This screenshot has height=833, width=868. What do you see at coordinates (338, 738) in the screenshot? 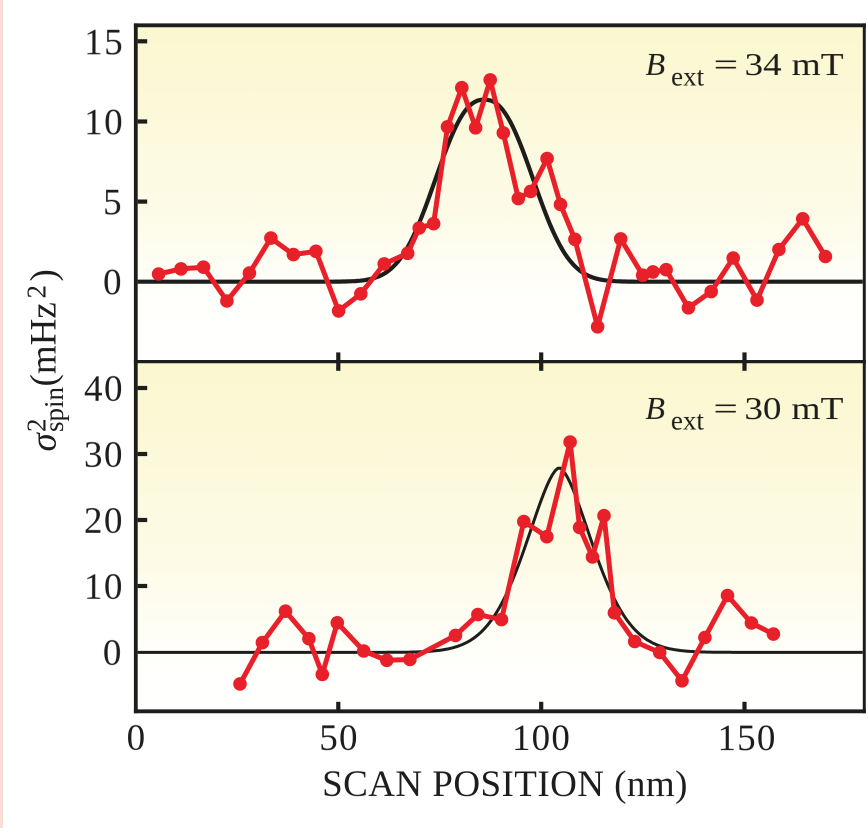
I see `svg-text: 50` at bounding box center [338, 738].